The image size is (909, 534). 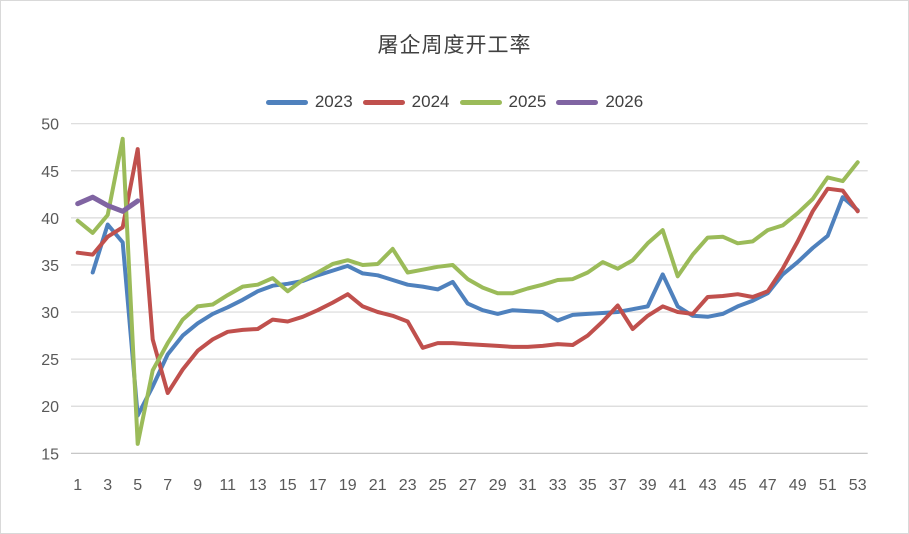 What do you see at coordinates (738, 485) in the screenshot?
I see `x-axis-tick-label: 45` at bounding box center [738, 485].